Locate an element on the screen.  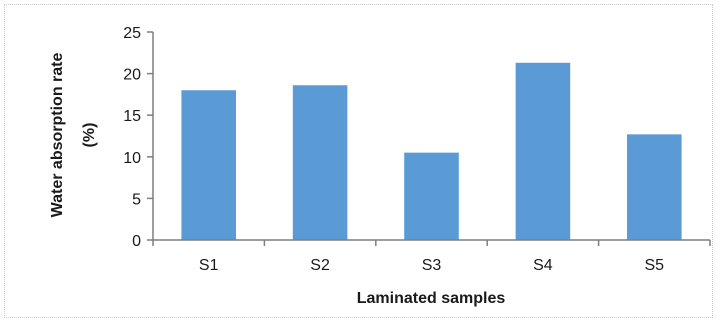
x-tick-label-s4: S4 is located at coordinates (543, 265).